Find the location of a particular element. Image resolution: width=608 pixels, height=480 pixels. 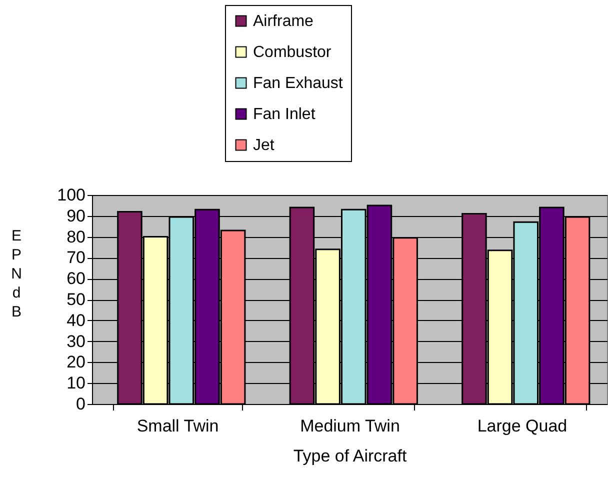

y-tick-label: 60 is located at coordinates (76, 278).